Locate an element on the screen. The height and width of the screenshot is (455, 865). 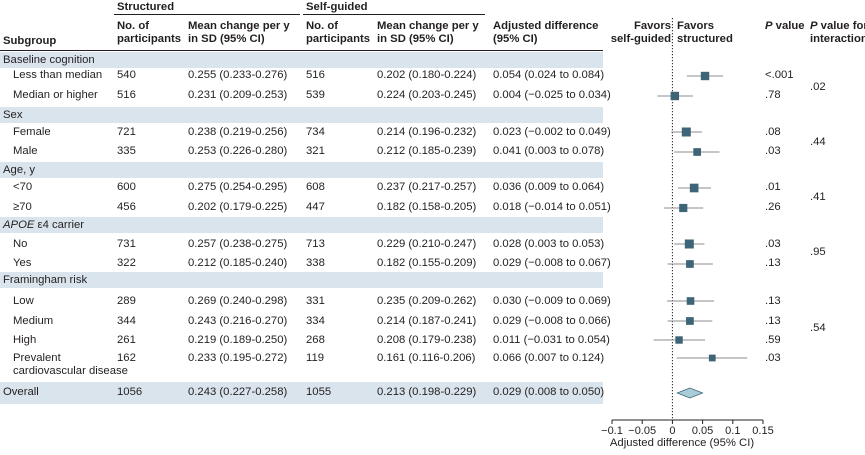
p-value-heading: P value is located at coordinates (785, 26).